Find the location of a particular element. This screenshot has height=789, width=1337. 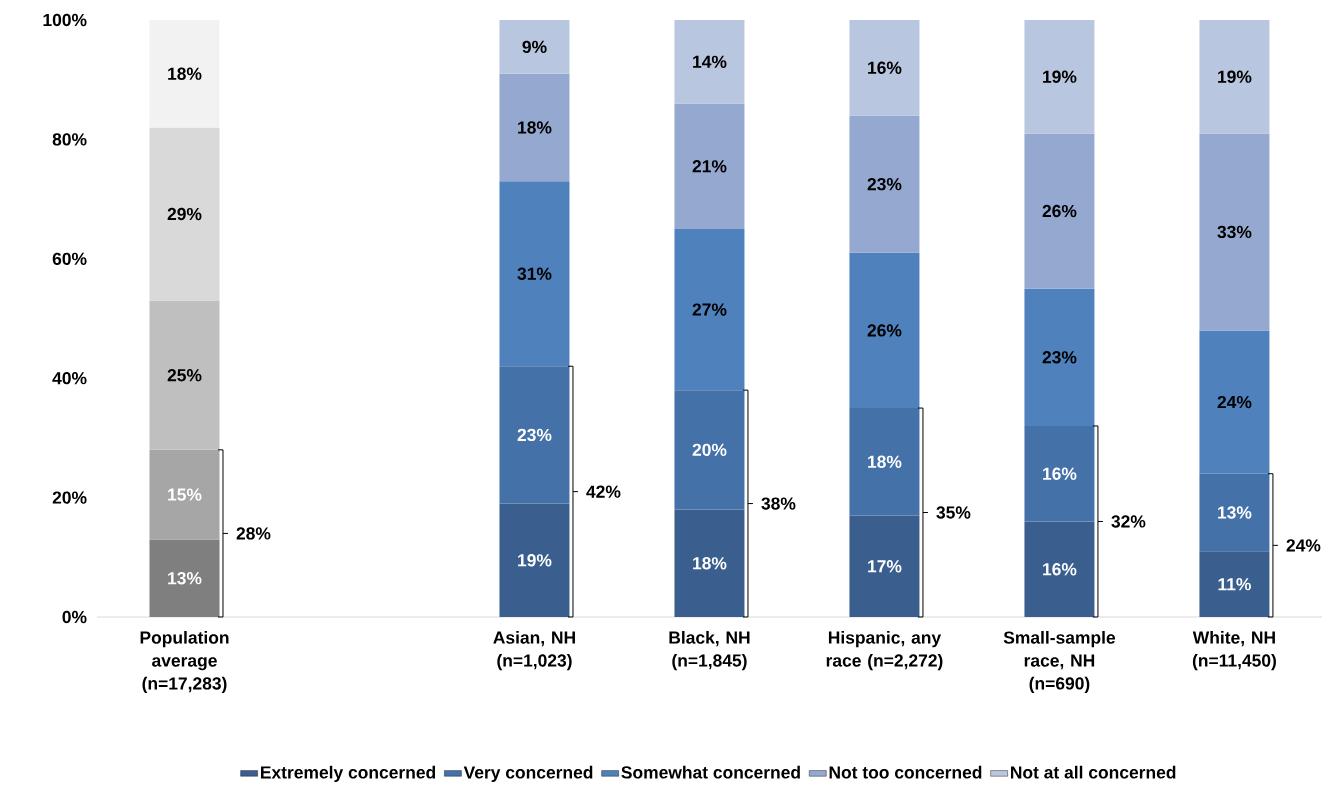

y-tick-label: 80% is located at coordinates (69, 139).